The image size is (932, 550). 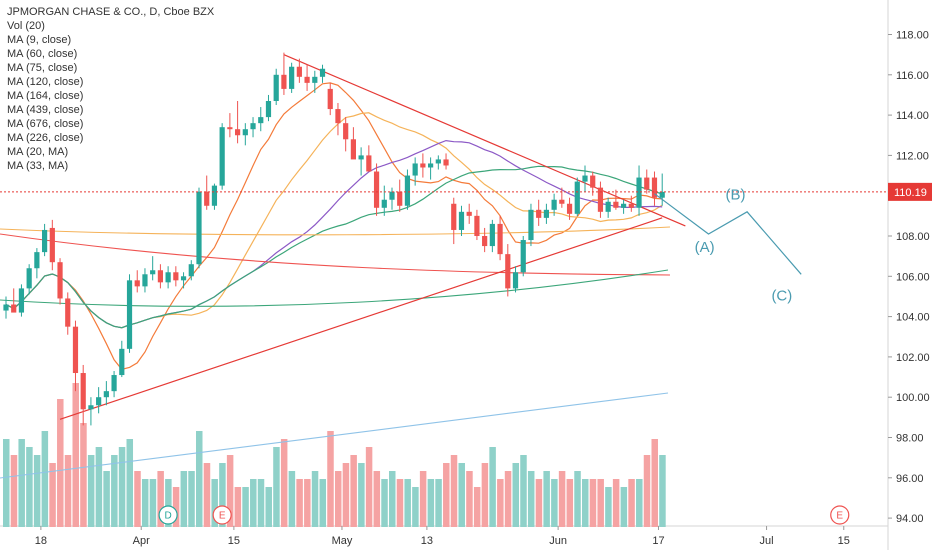 What do you see at coordinates (342, 541) in the screenshot?
I see `time-tick-label: May` at bounding box center [342, 541].